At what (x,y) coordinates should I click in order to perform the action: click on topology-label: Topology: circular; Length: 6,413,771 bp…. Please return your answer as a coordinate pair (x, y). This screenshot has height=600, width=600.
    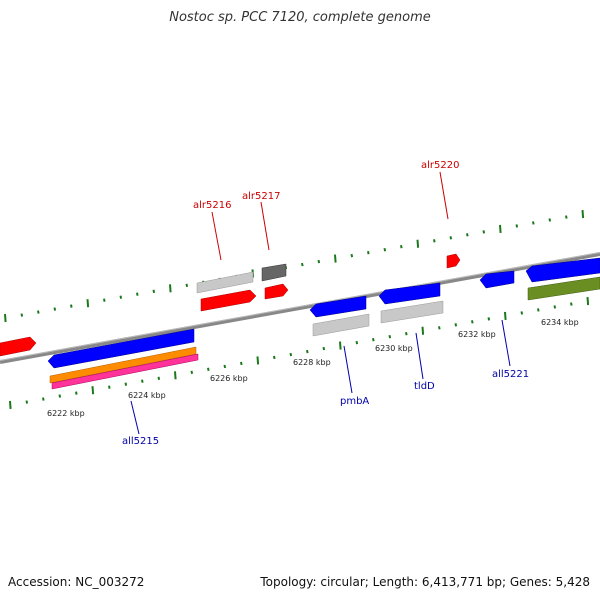
    Looking at the image, I should click on (425, 582).